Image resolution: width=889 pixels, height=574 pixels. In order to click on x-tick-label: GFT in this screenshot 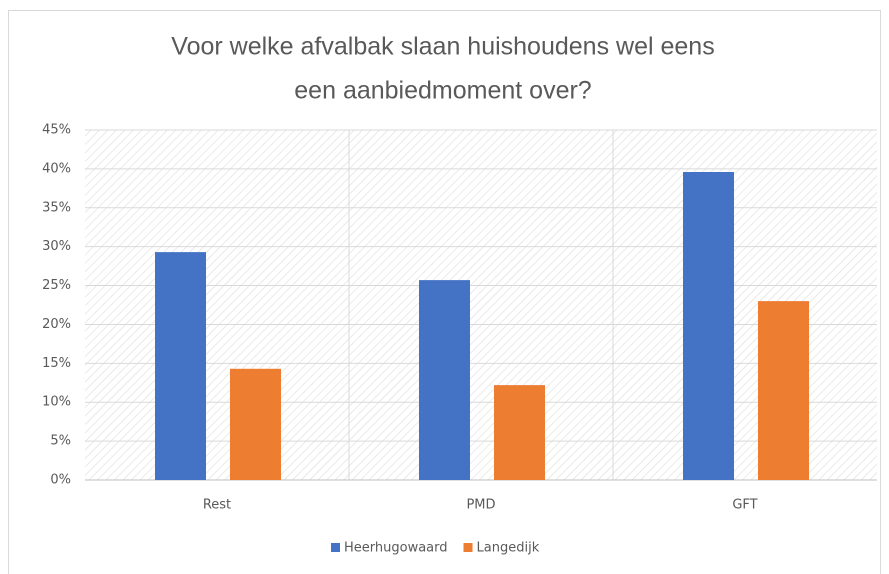, I will do `click(744, 505)`.